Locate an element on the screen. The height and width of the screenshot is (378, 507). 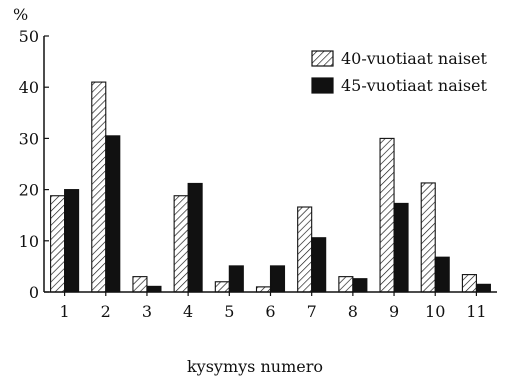
bar-40-q5 is located at coordinates (222, 287).